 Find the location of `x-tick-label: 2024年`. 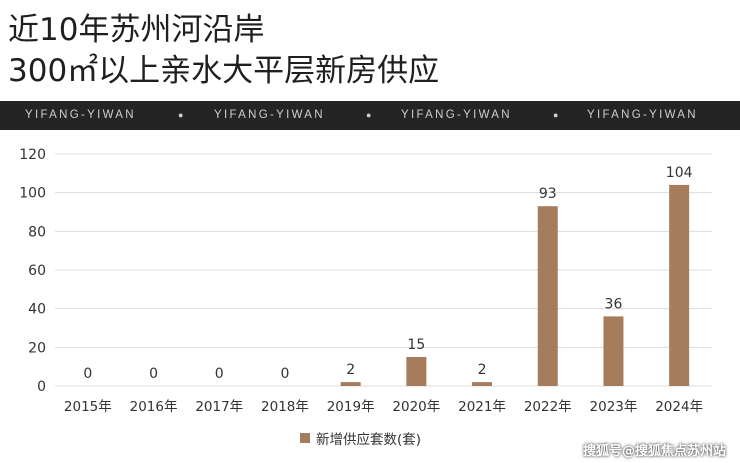

x-tick-label: 2024年 is located at coordinates (679, 407).